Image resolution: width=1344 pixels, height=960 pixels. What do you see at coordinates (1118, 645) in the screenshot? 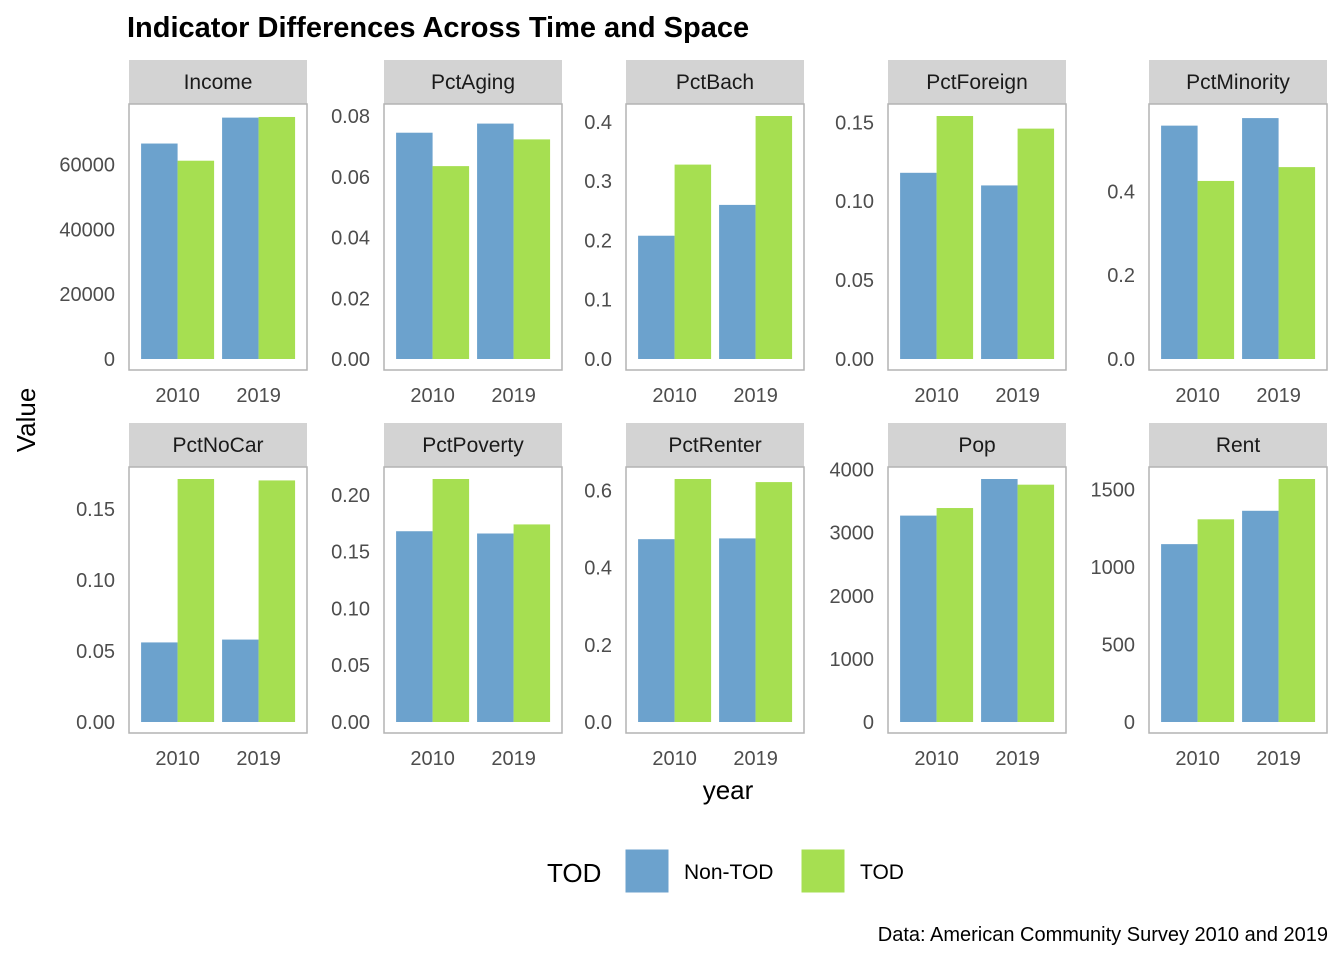
I see `y-tick-label-rent: 500` at bounding box center [1118, 645].